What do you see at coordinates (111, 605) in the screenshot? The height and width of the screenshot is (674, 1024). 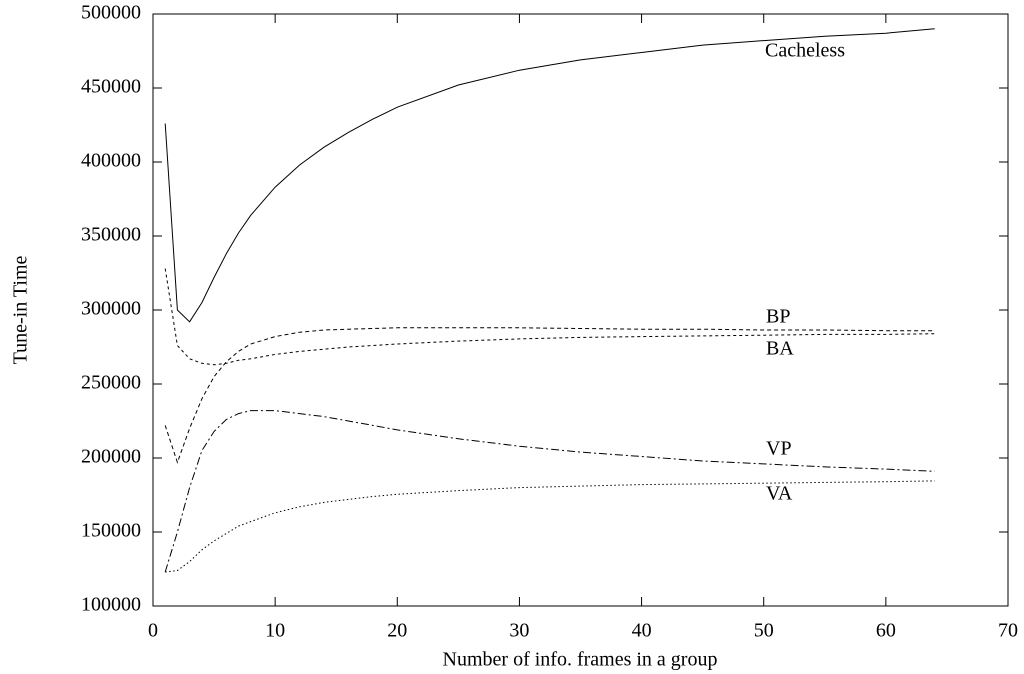 I see `y-tick-label: 100000` at bounding box center [111, 605].